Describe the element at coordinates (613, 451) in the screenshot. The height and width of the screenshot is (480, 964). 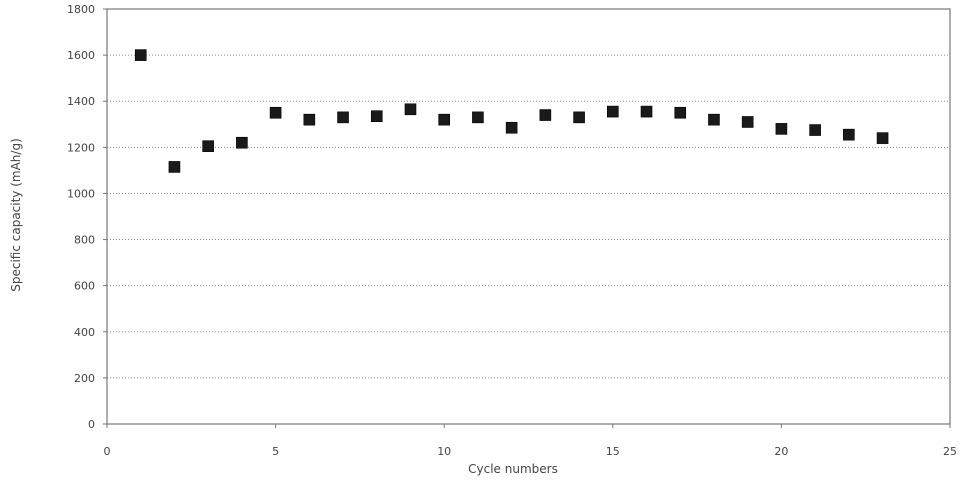
I see `x-tick-label-3: 15` at that location.